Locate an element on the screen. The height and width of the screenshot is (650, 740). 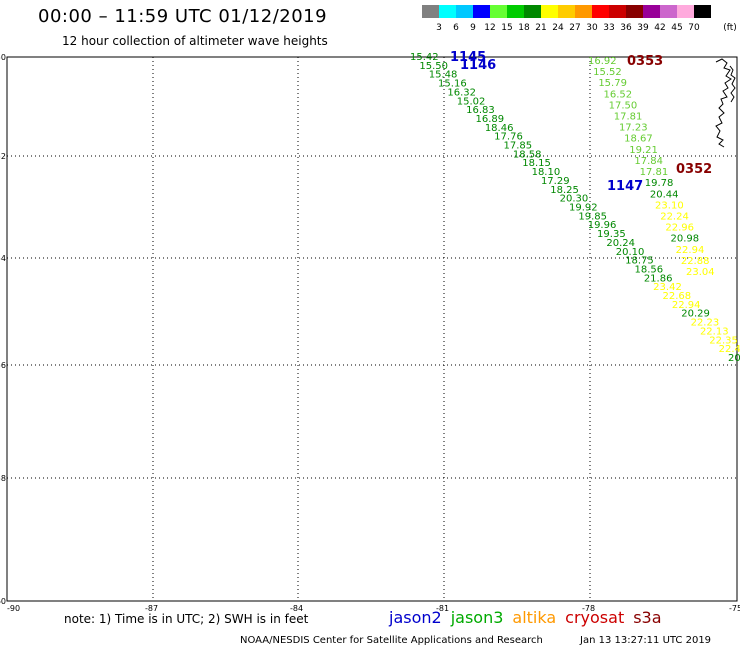
wave-height-value: 17.29 is located at coordinates (555, 181).